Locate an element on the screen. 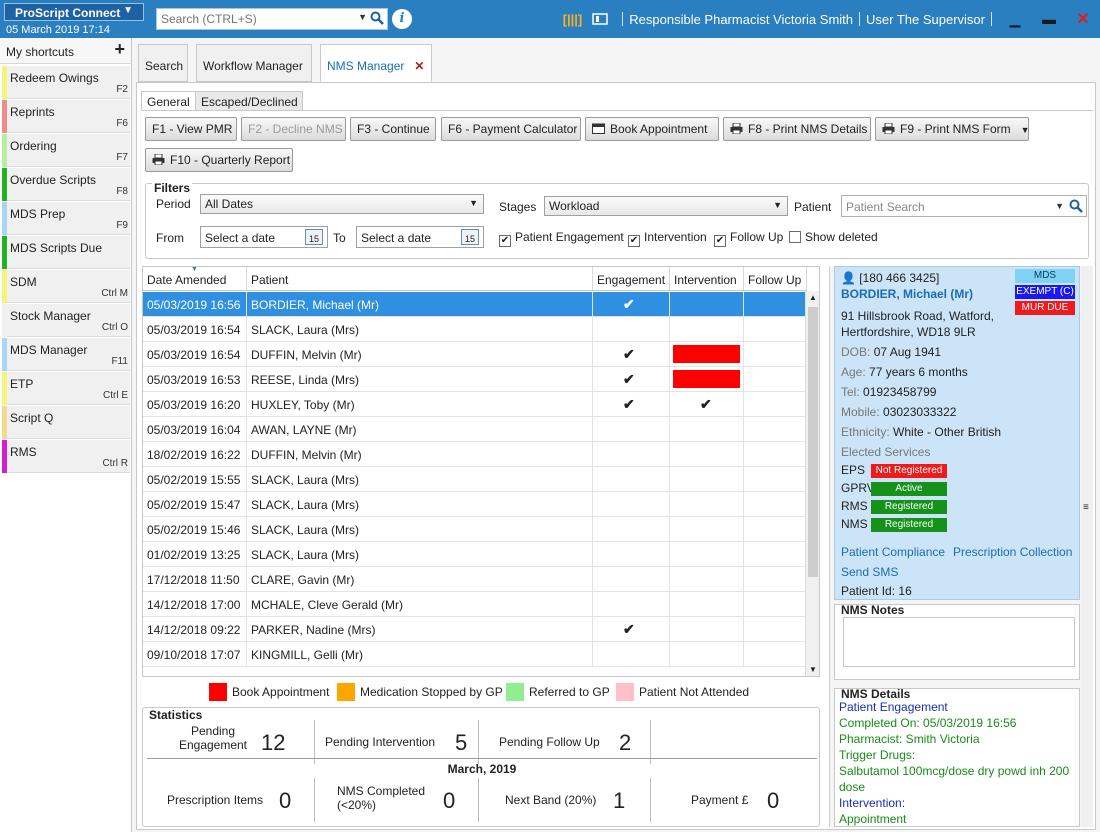 The width and height of the screenshot is (1100, 832). global-search: ▼ is located at coordinates (272, 19).